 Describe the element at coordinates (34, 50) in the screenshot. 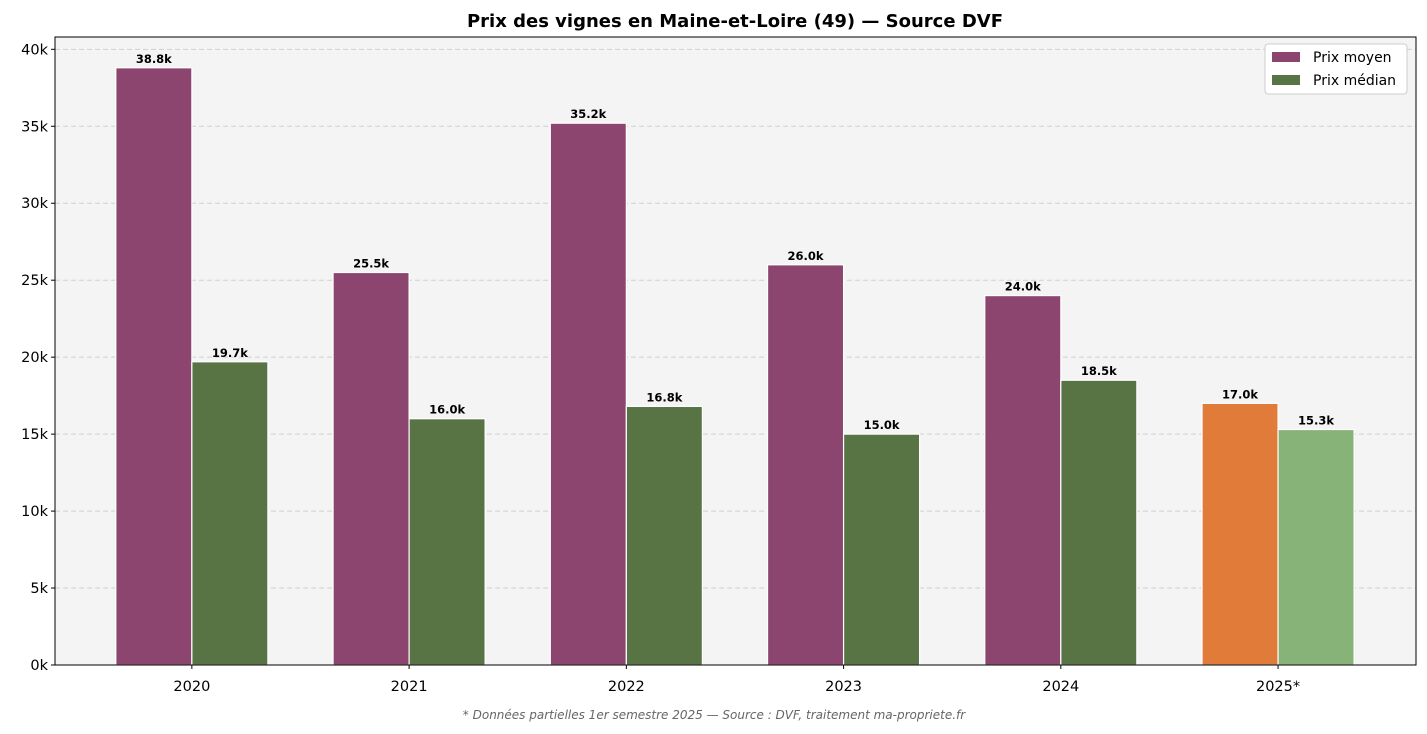

I see `y-tick-label: 40k` at that location.